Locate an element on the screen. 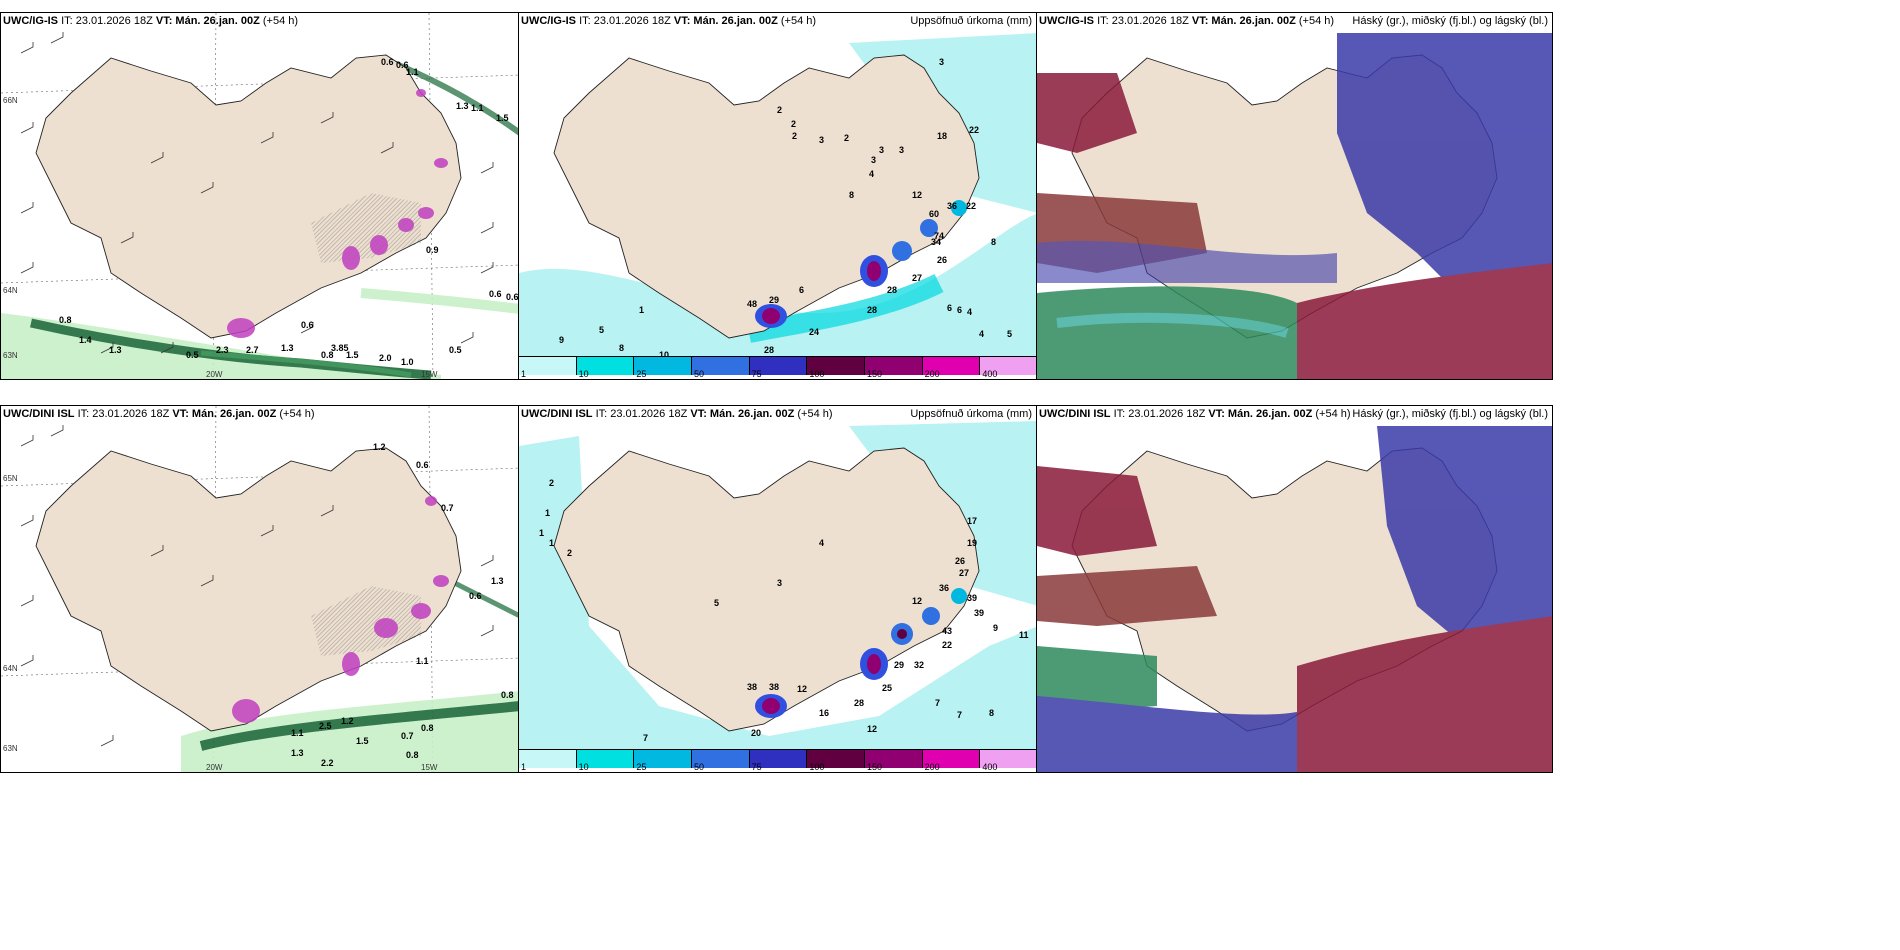 Image resolution: width=1900 pixels, height=950 pixels. value-label: 0.8 is located at coordinates (412, 755).